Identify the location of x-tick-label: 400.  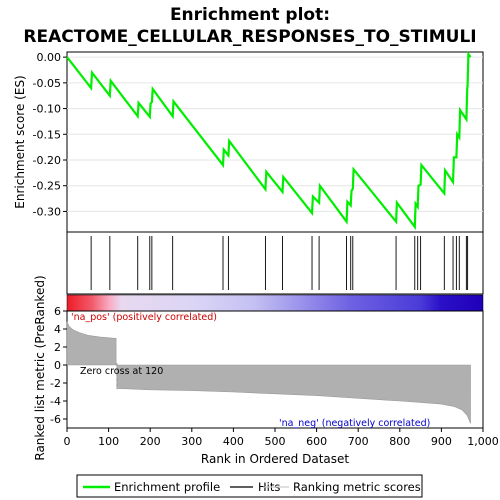
(233, 441).